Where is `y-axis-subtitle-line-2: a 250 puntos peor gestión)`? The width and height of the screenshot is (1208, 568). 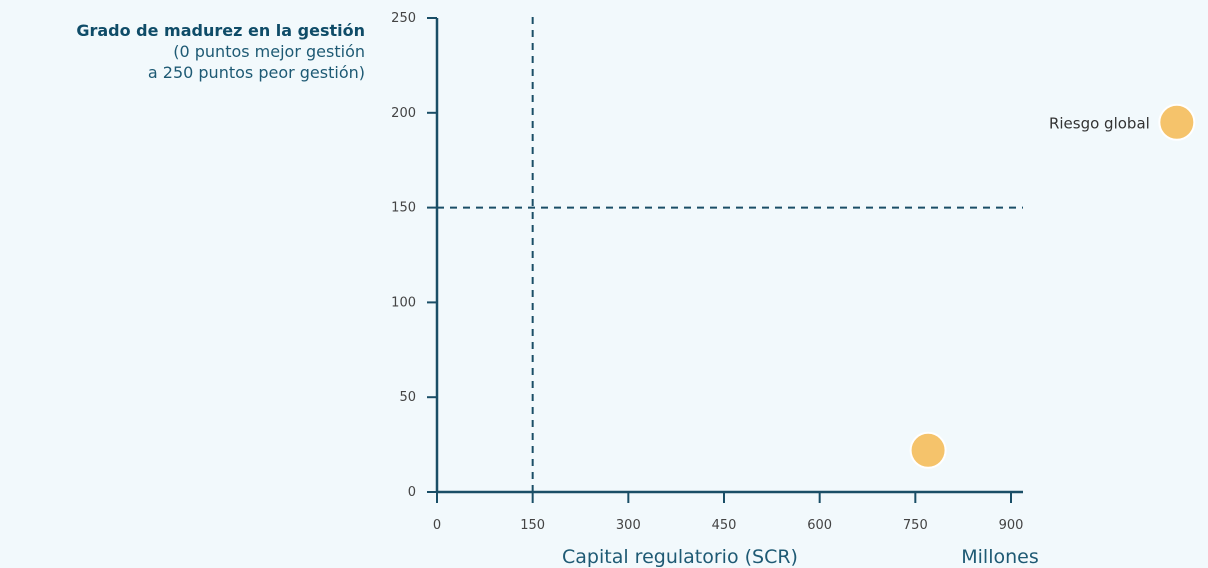
y-axis-subtitle-line-2: a 250 puntos peor gestión) is located at coordinates (256, 72).